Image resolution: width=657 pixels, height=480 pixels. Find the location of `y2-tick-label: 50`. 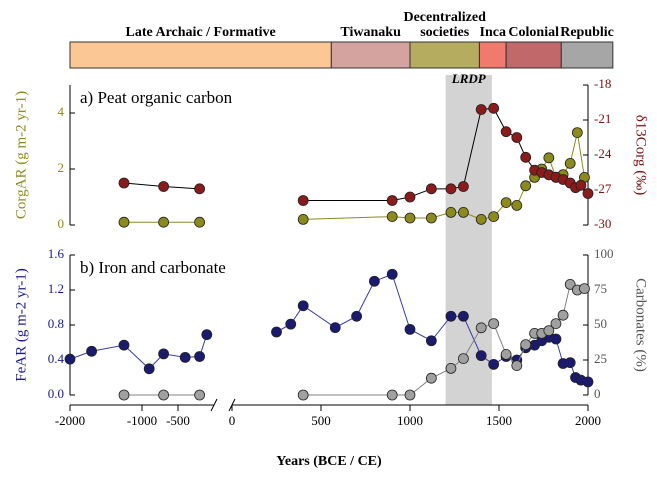

y2-tick-label: 50 is located at coordinates (600, 323).